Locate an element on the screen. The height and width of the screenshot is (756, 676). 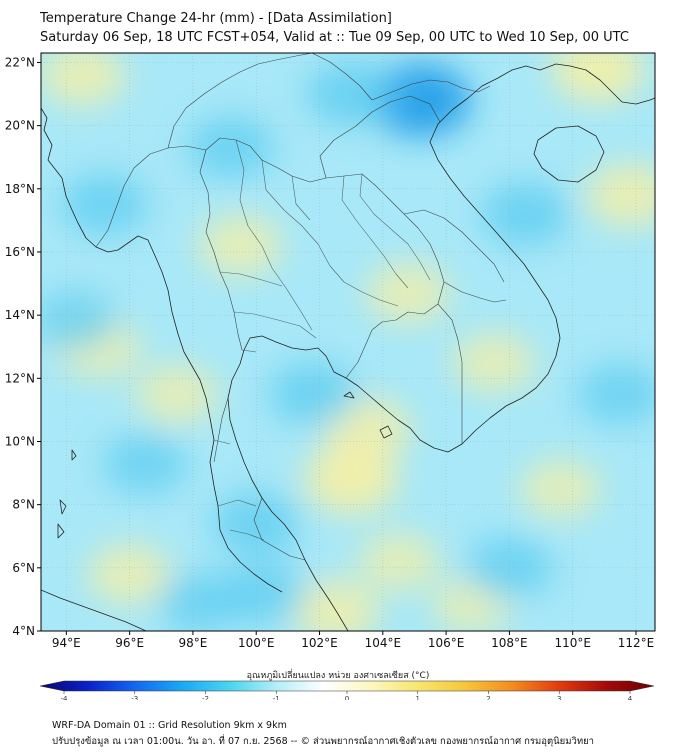
colorbar-tick-label: 0 is located at coordinates (347, 697).